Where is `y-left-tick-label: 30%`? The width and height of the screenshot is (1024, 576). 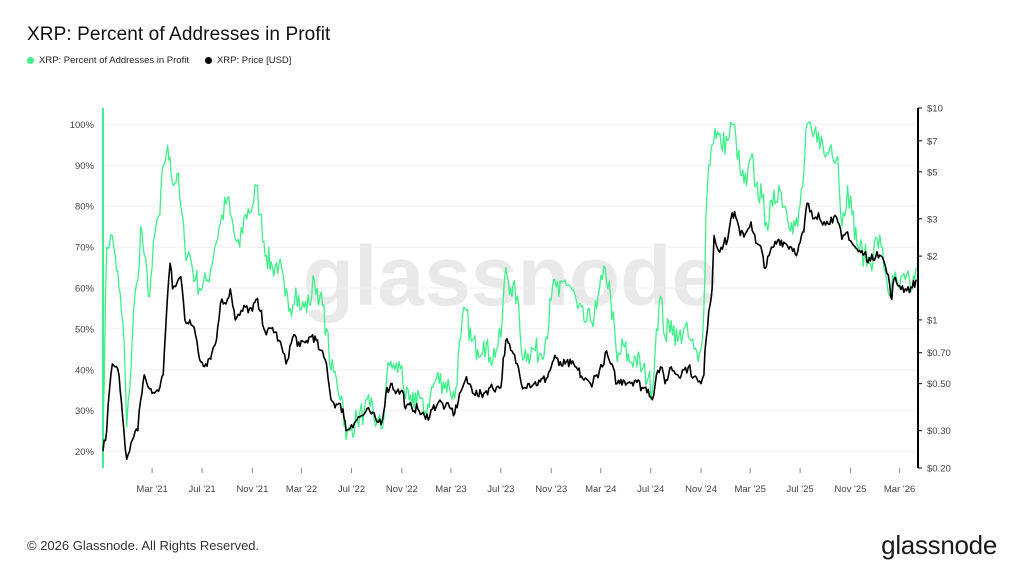
y-left-tick-label: 30% is located at coordinates (85, 411).